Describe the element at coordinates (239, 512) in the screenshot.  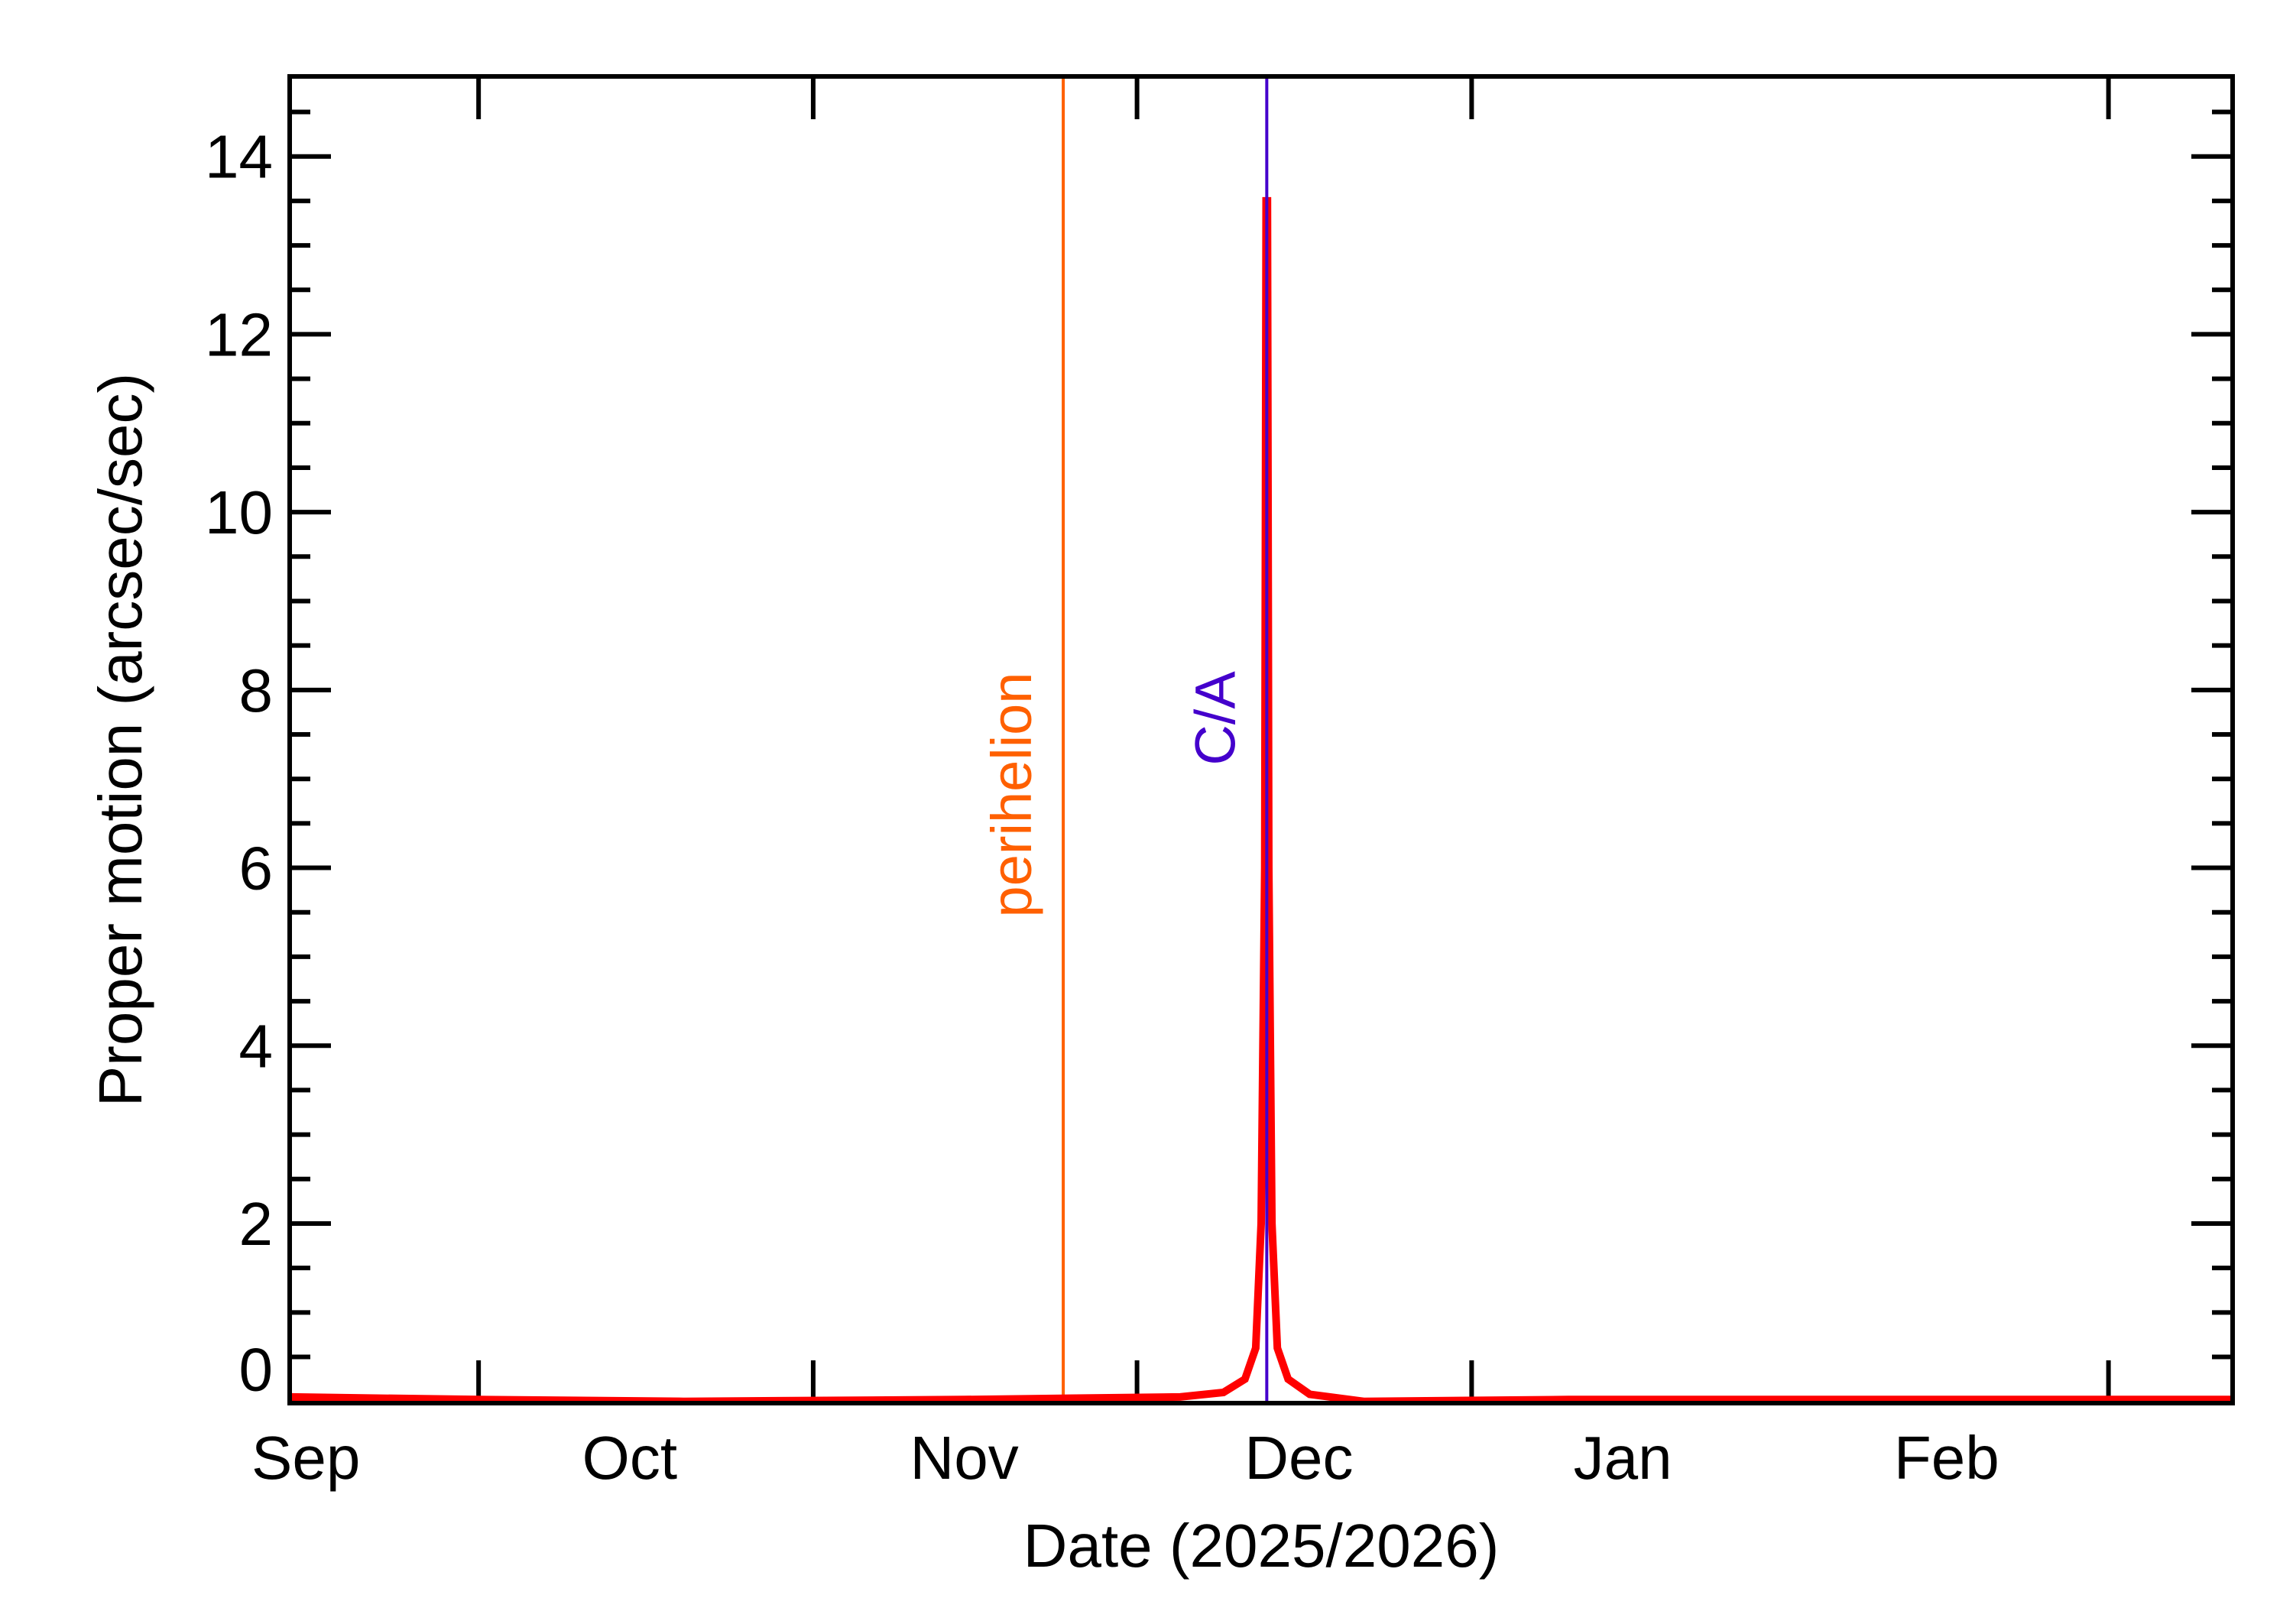
I see `y-tick-label: 10` at that location.